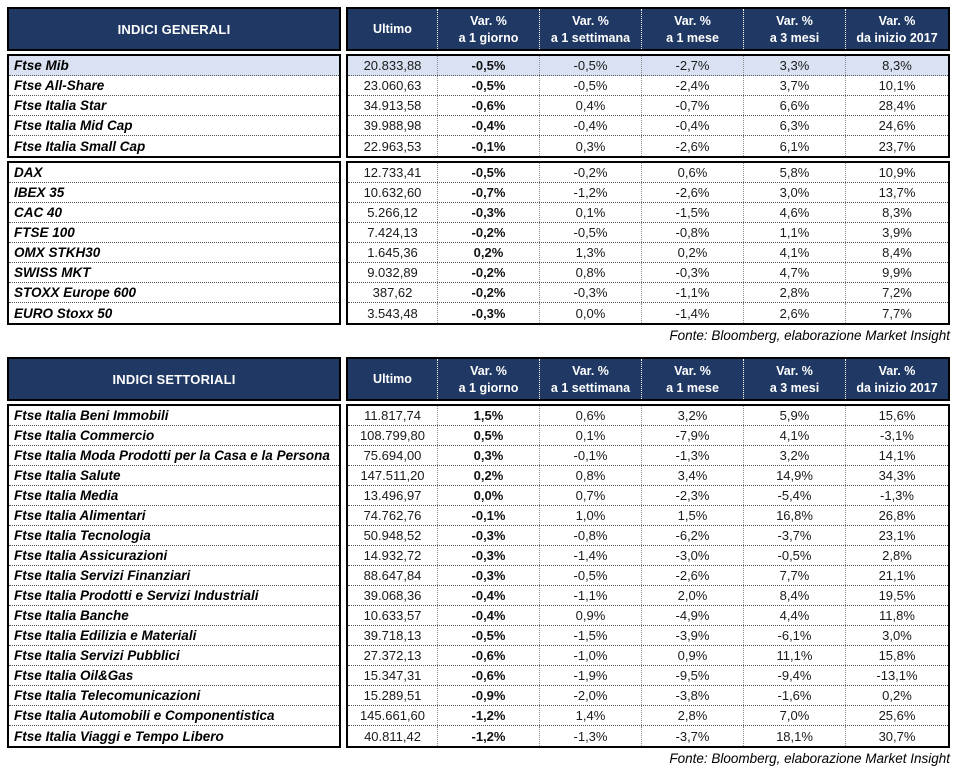 The image size is (958, 767). Describe the element at coordinates (393, 455) in the screenshot. I see `cell-ultimo: 75.694,00` at that location.